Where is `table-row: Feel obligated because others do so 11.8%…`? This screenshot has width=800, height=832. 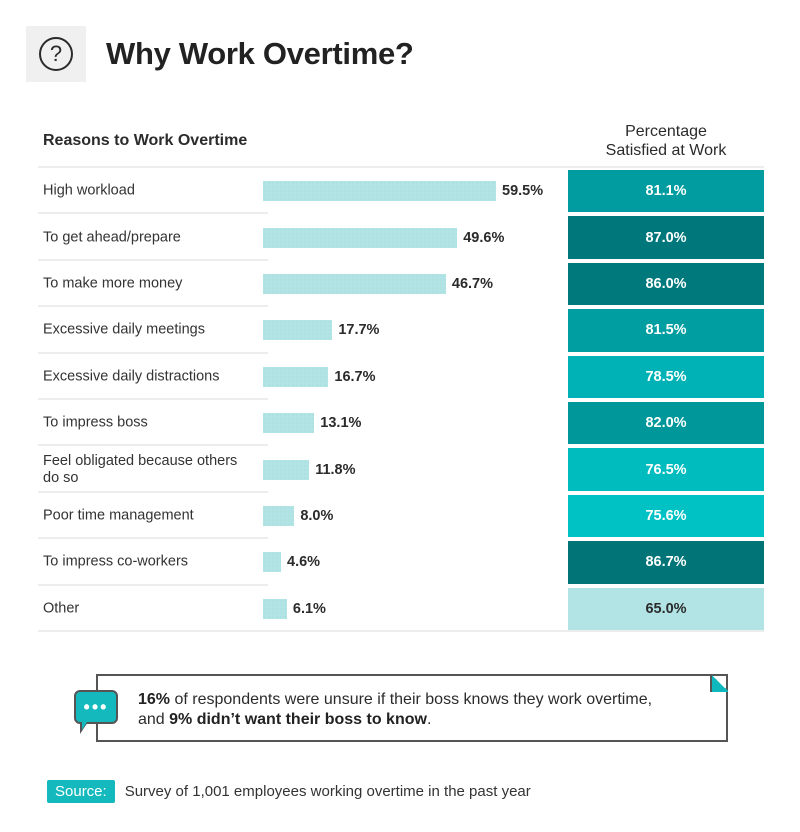 table-row: Feel obligated because others do so 11.8%… is located at coordinates (401, 469).